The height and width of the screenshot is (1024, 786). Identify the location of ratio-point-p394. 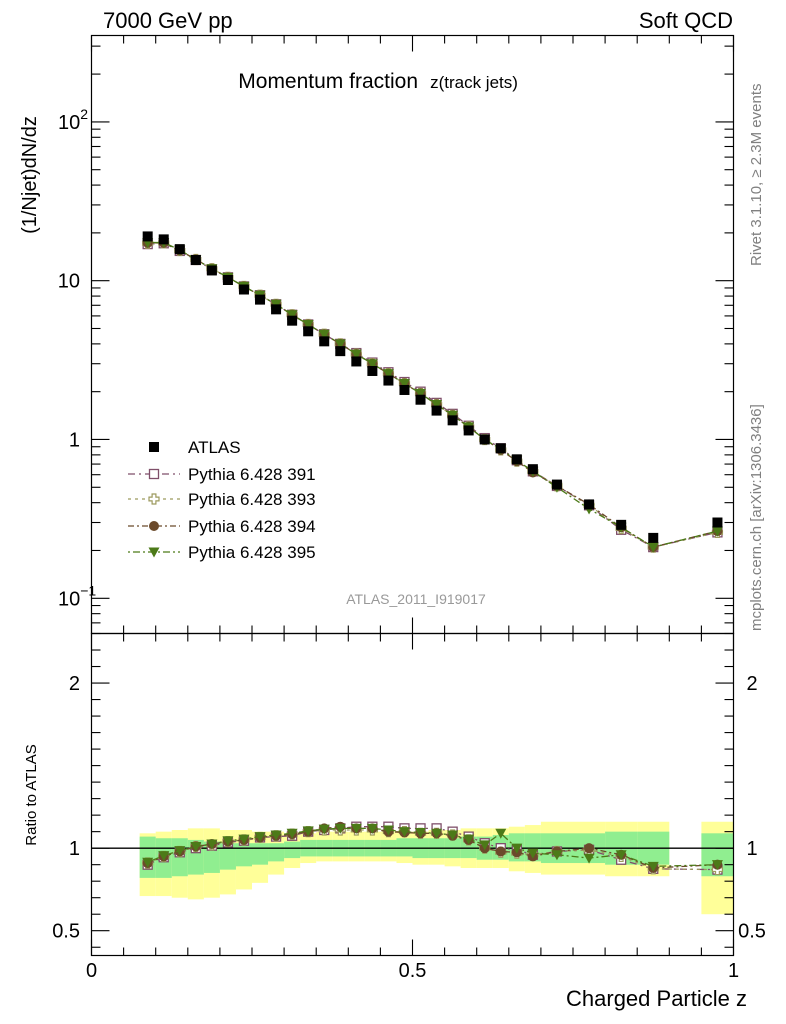
(500, 851).